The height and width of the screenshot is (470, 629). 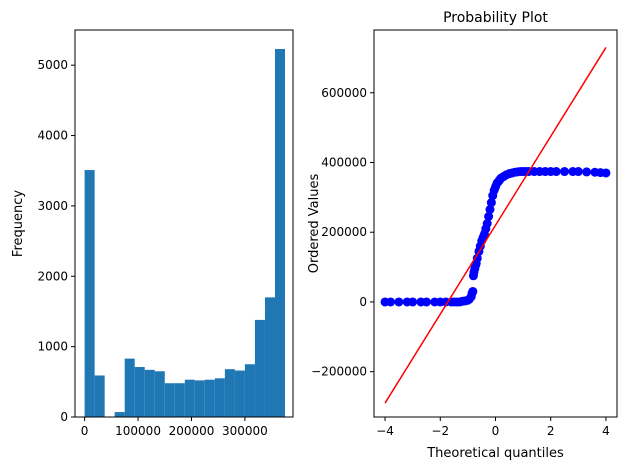 I want to click on histogram-x-tick-label: 300000, so click(x=245, y=431).